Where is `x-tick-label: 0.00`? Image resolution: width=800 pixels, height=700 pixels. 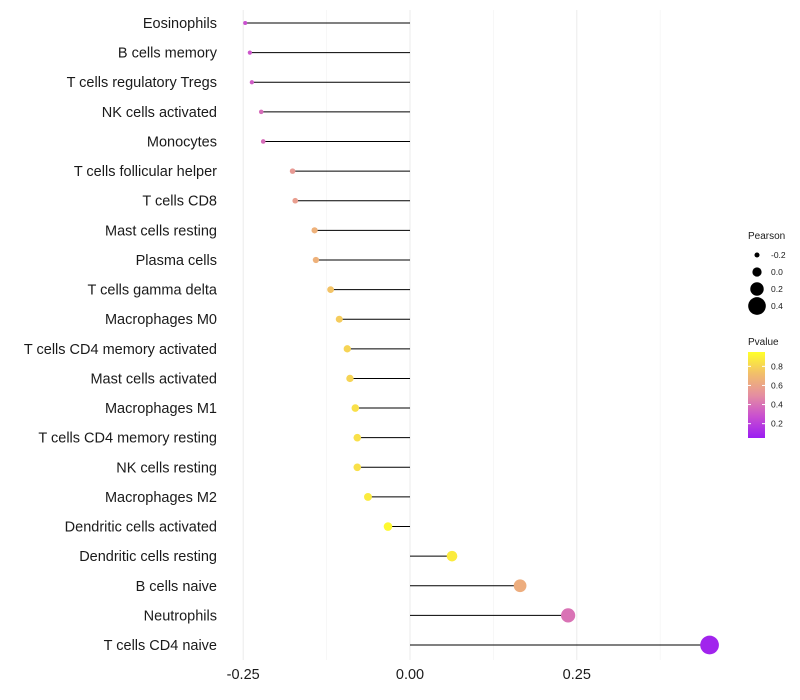
x-tick-label: 0.00 is located at coordinates (410, 675).